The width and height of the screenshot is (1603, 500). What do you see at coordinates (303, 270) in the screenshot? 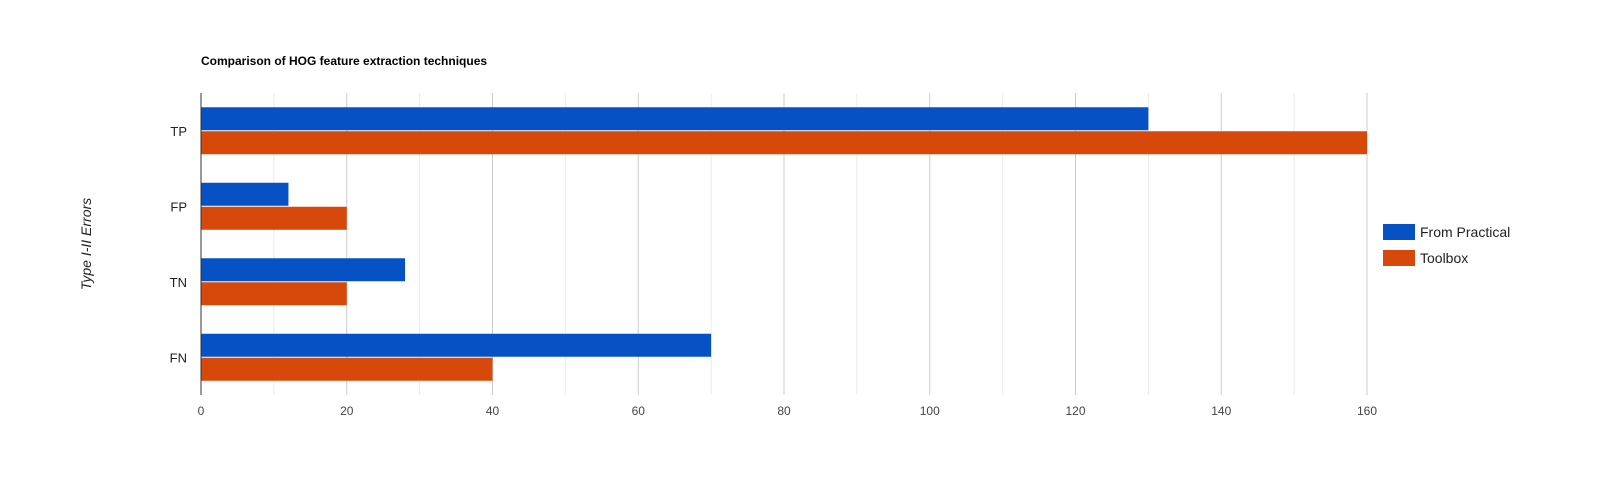
I see `bar-tn-from-practical` at bounding box center [303, 270].